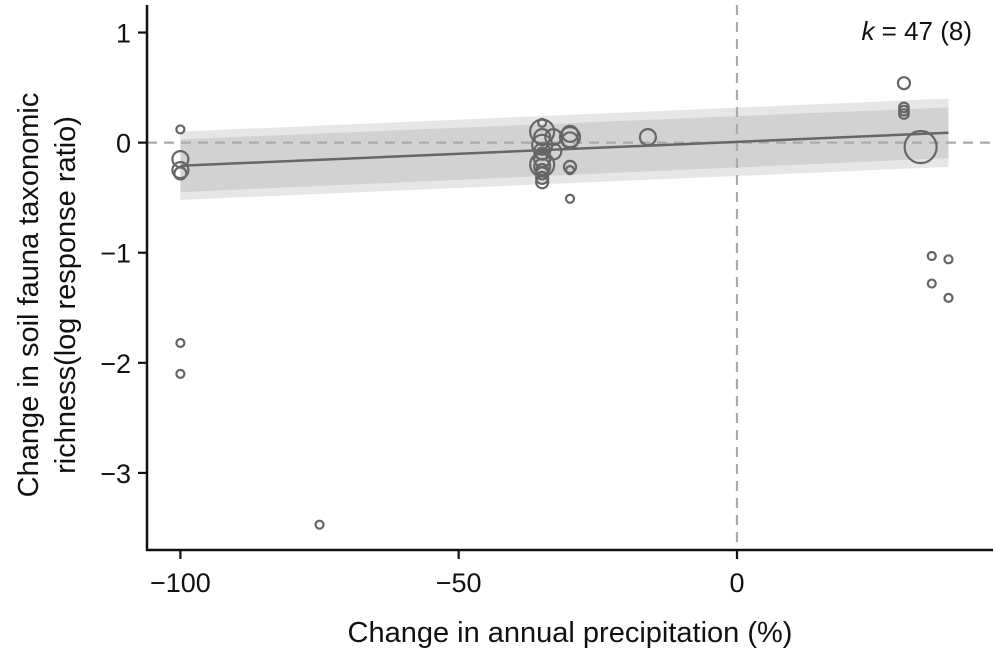 Image resolution: width=996 pixels, height=650 pixels. What do you see at coordinates (868, 31) in the screenshot?
I see `k-symbol: k` at bounding box center [868, 31].